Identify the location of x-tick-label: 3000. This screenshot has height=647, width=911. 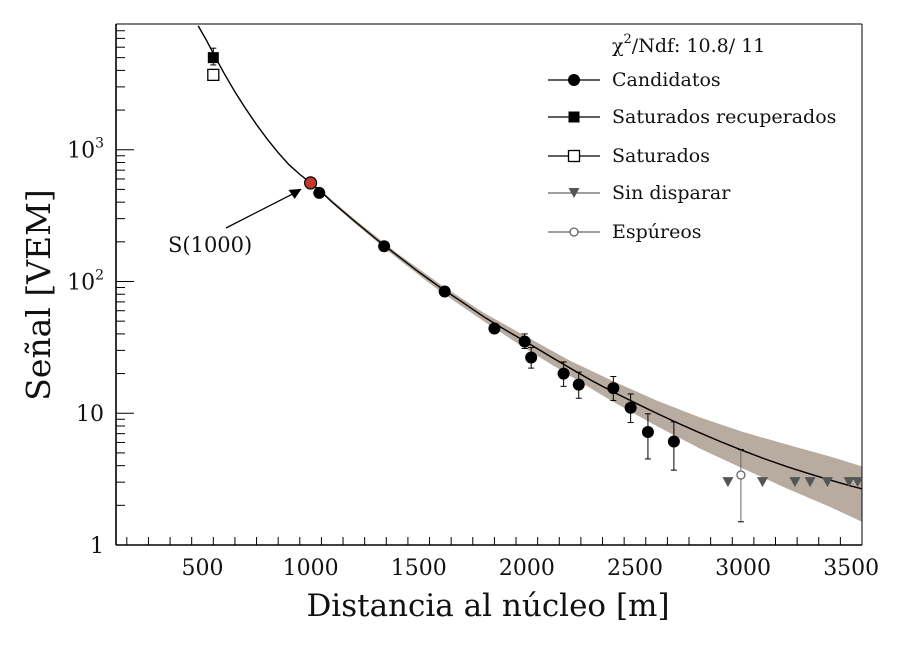
(743, 568).